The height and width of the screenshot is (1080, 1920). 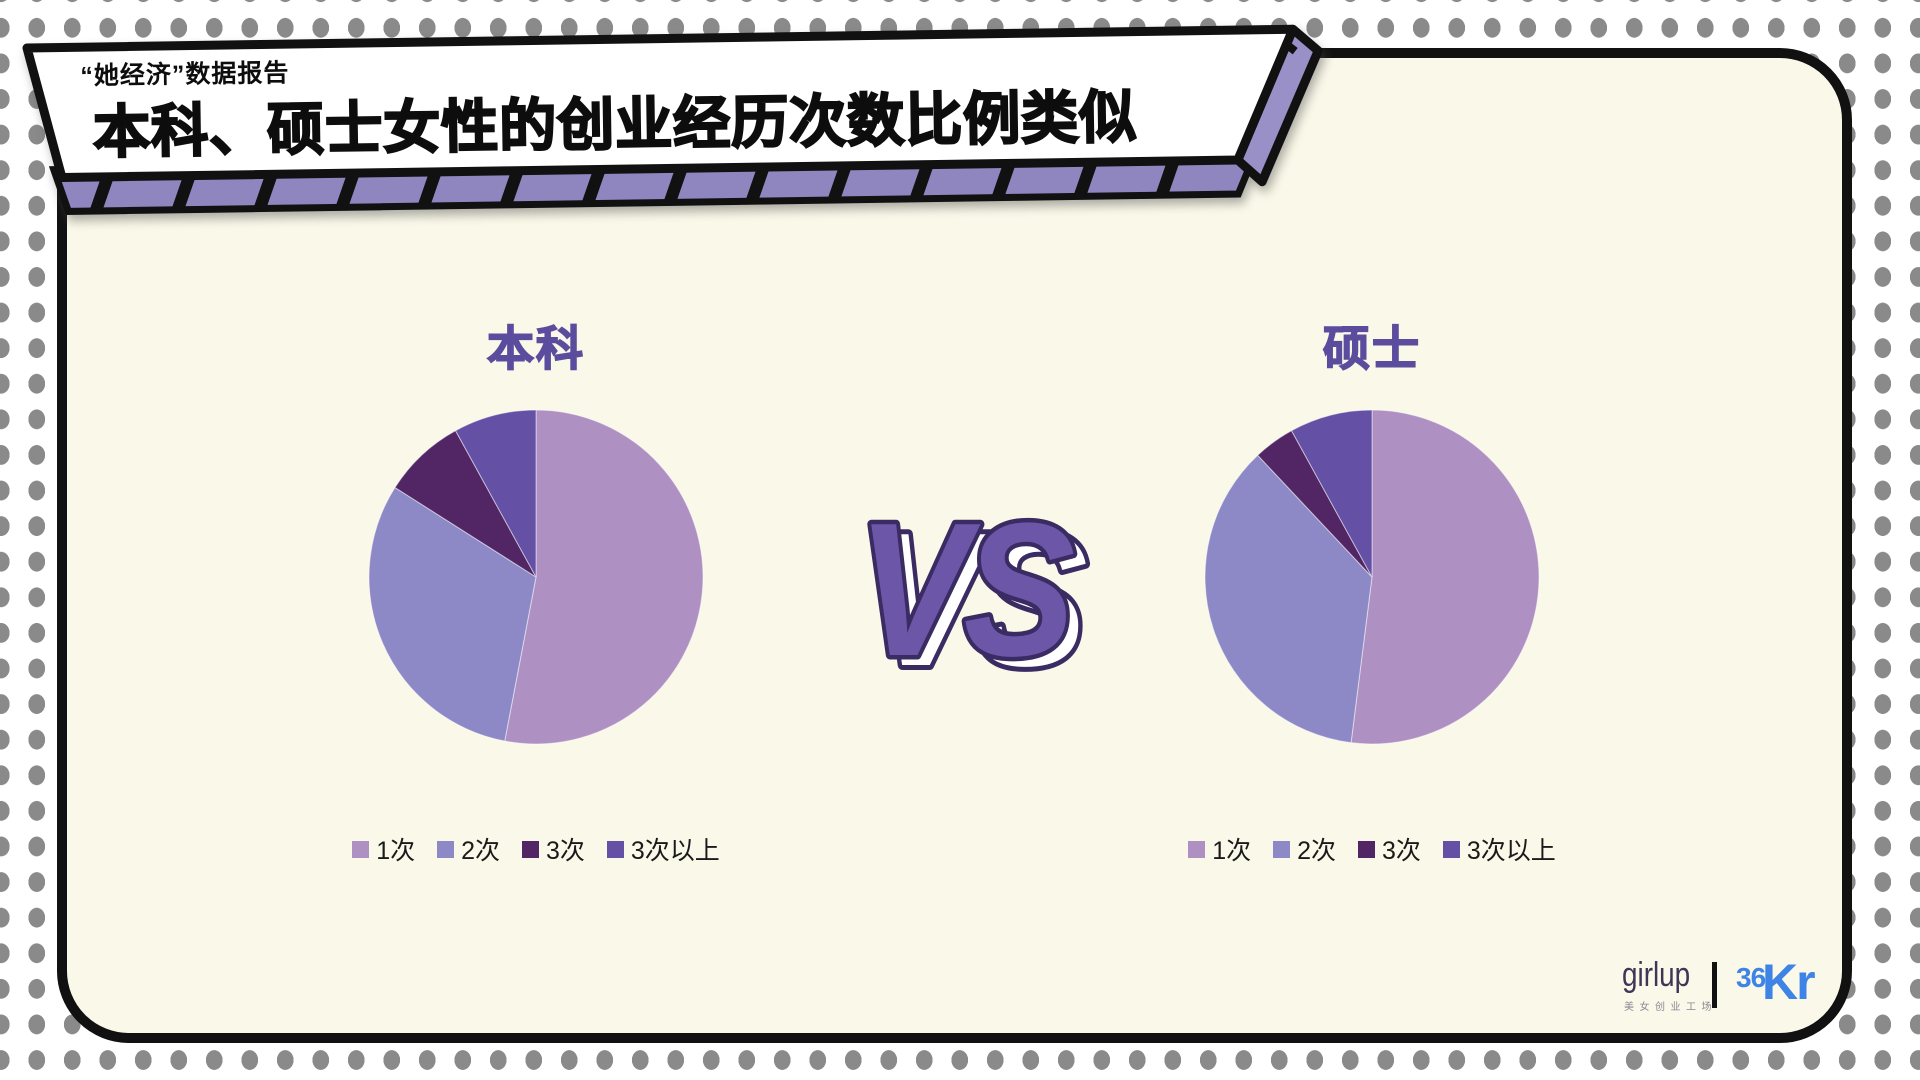 What do you see at coordinates (1288, 599) in the screenshot?
I see `pie-slice-2次` at bounding box center [1288, 599].